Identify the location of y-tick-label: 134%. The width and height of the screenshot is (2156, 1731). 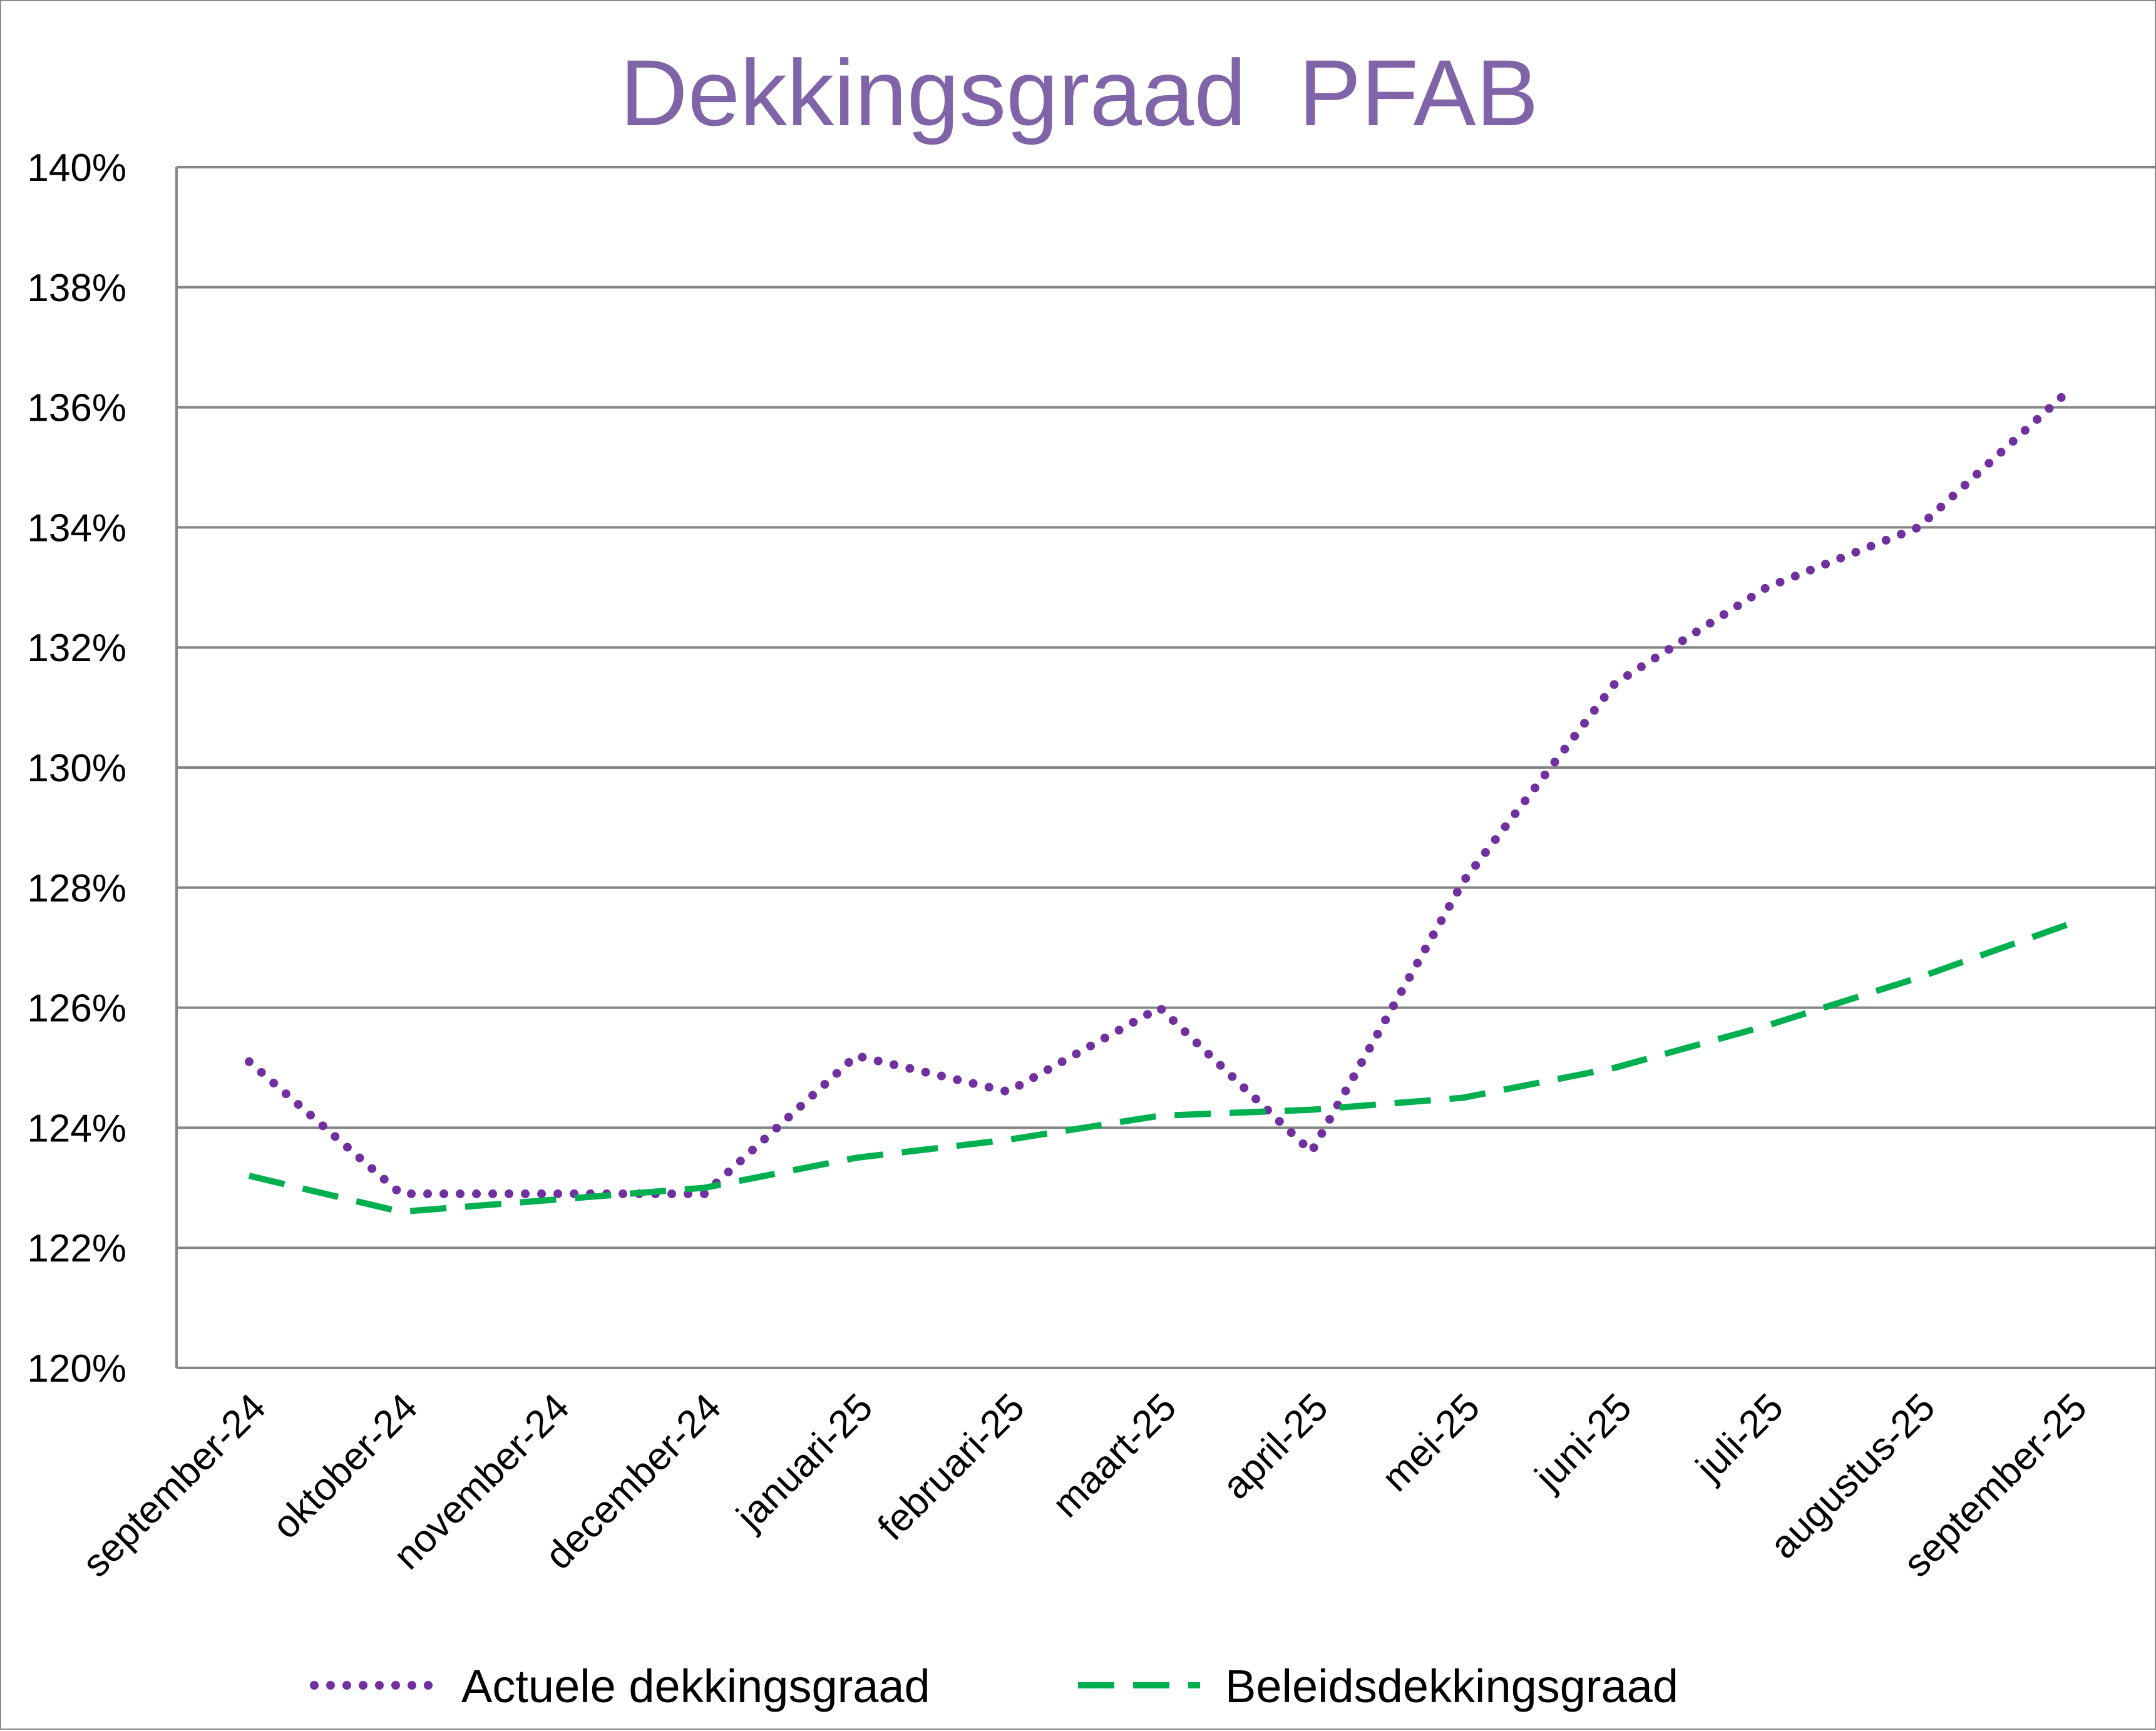
(76, 528).